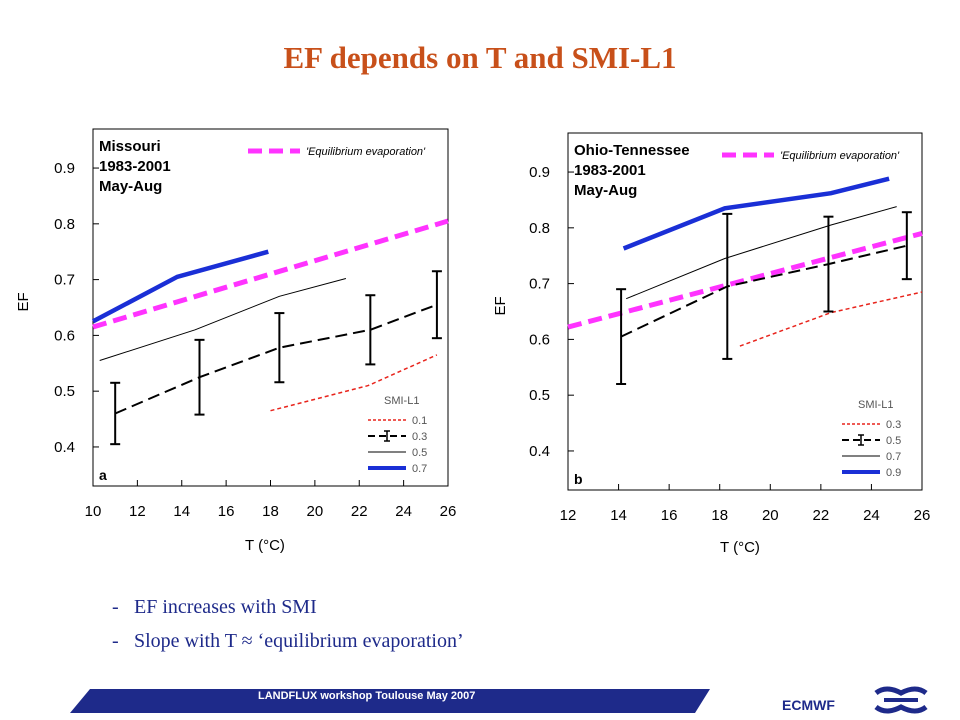 Image resolution: width=960 pixels, height=720 pixels. I want to click on bullet-text: Slope with T ≈ ‘equilibrium evaporation’, so click(299, 641).